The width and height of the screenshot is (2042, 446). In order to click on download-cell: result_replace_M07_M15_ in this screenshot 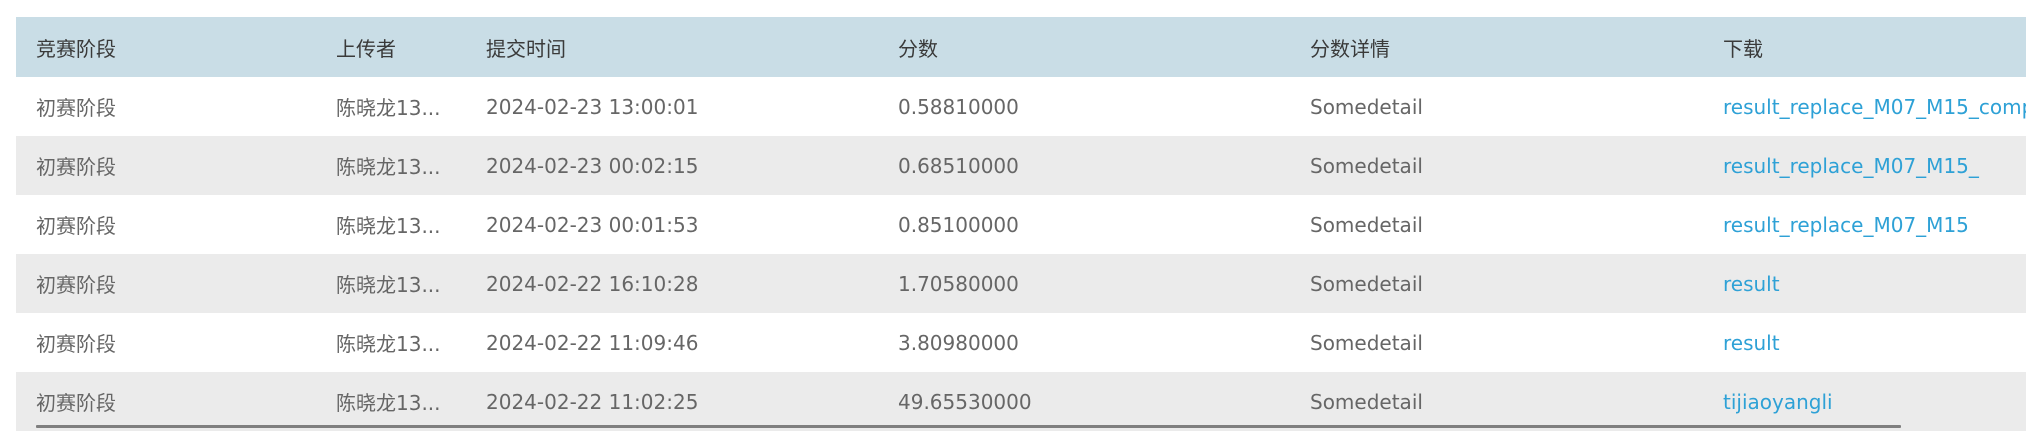, I will do `click(1864, 165)`.